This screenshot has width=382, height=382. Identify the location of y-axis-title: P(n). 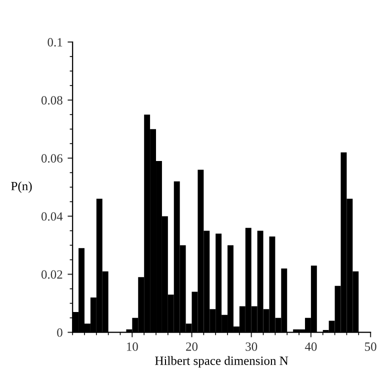
(21, 187).